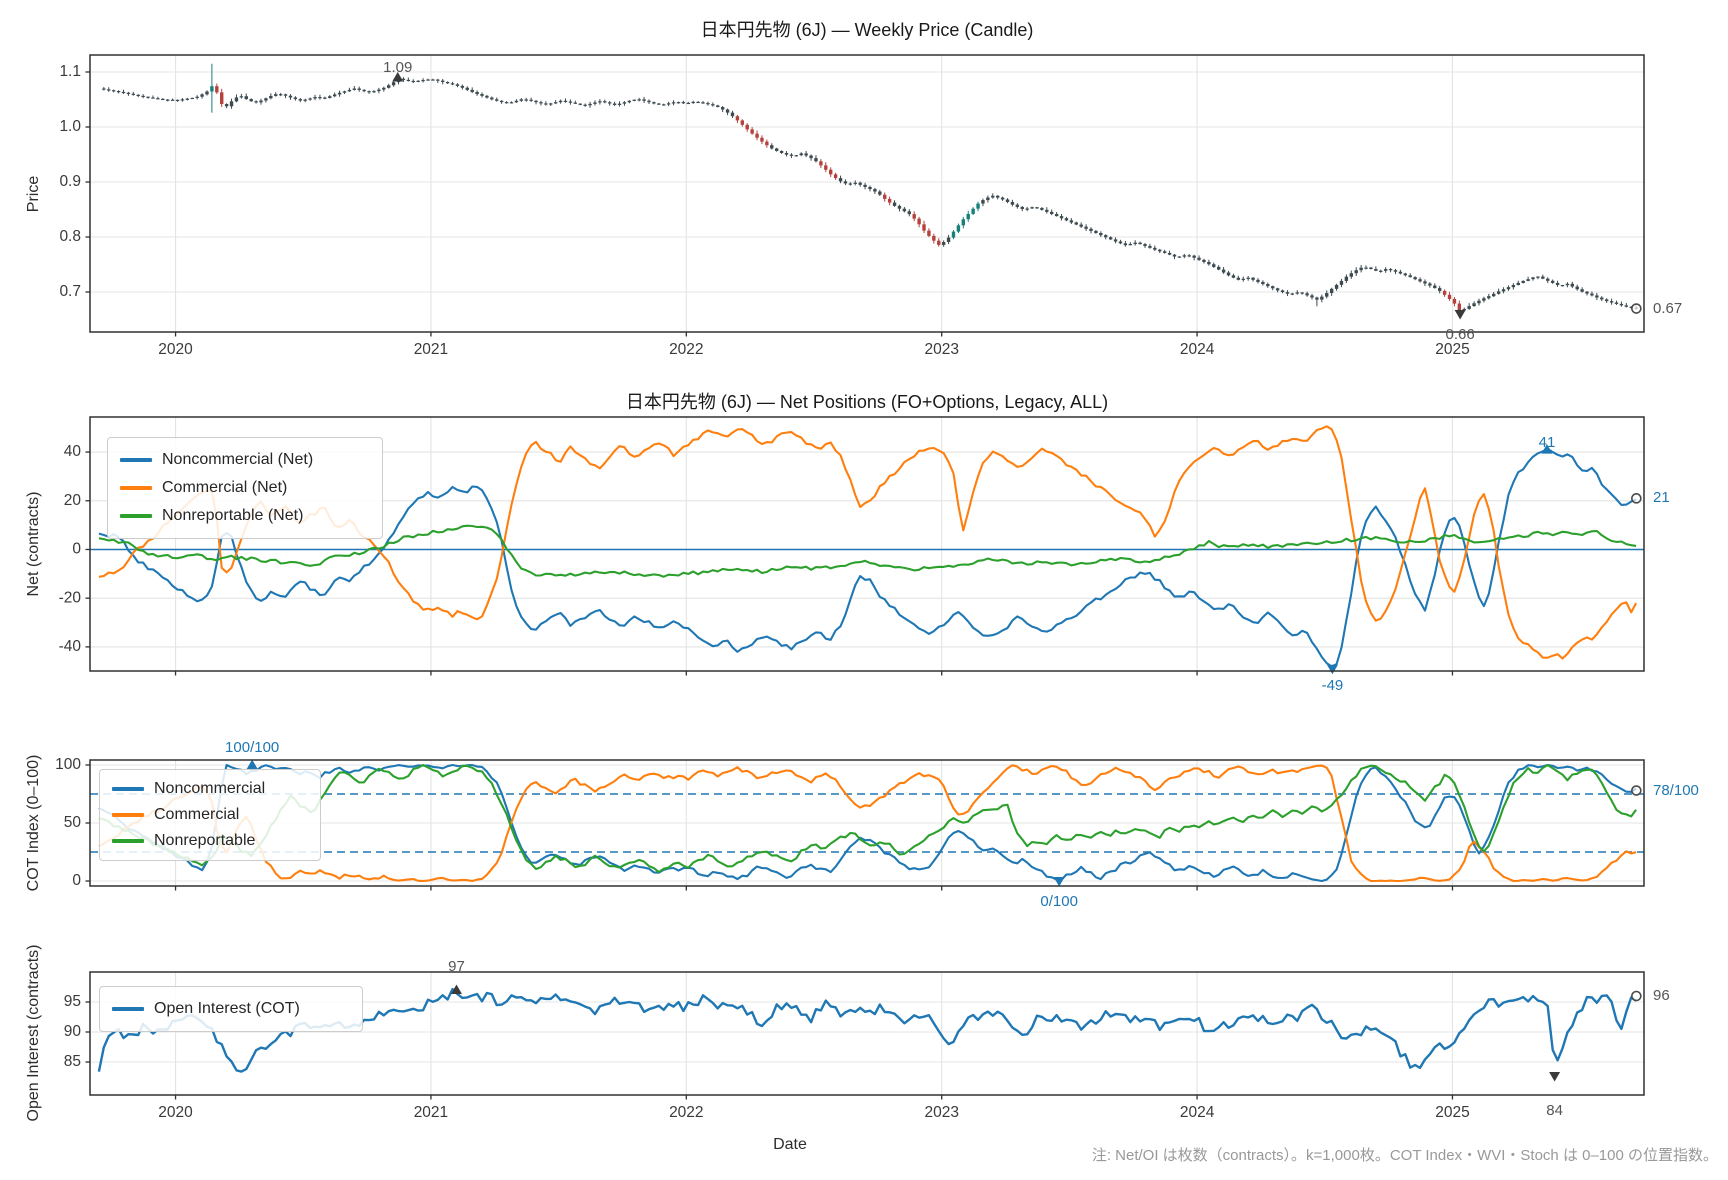  What do you see at coordinates (33, 194) in the screenshot?
I see `price-ylabel: Price` at bounding box center [33, 194].